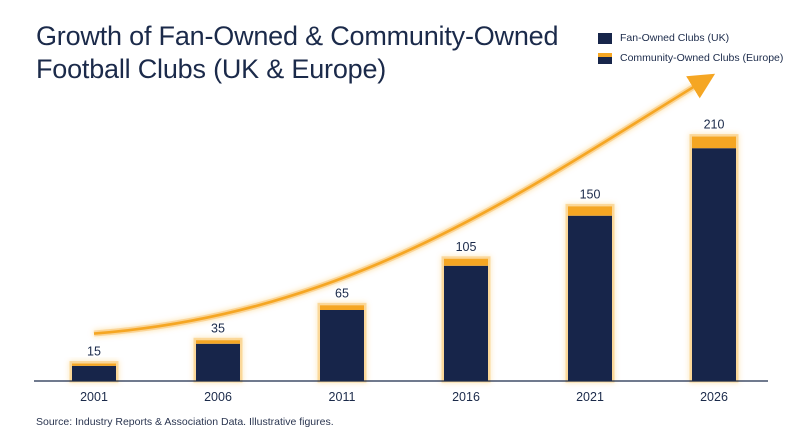 Image resolution: width=800 pixels, height=447 pixels. I want to click on bar-europe-2016, so click(466, 262).